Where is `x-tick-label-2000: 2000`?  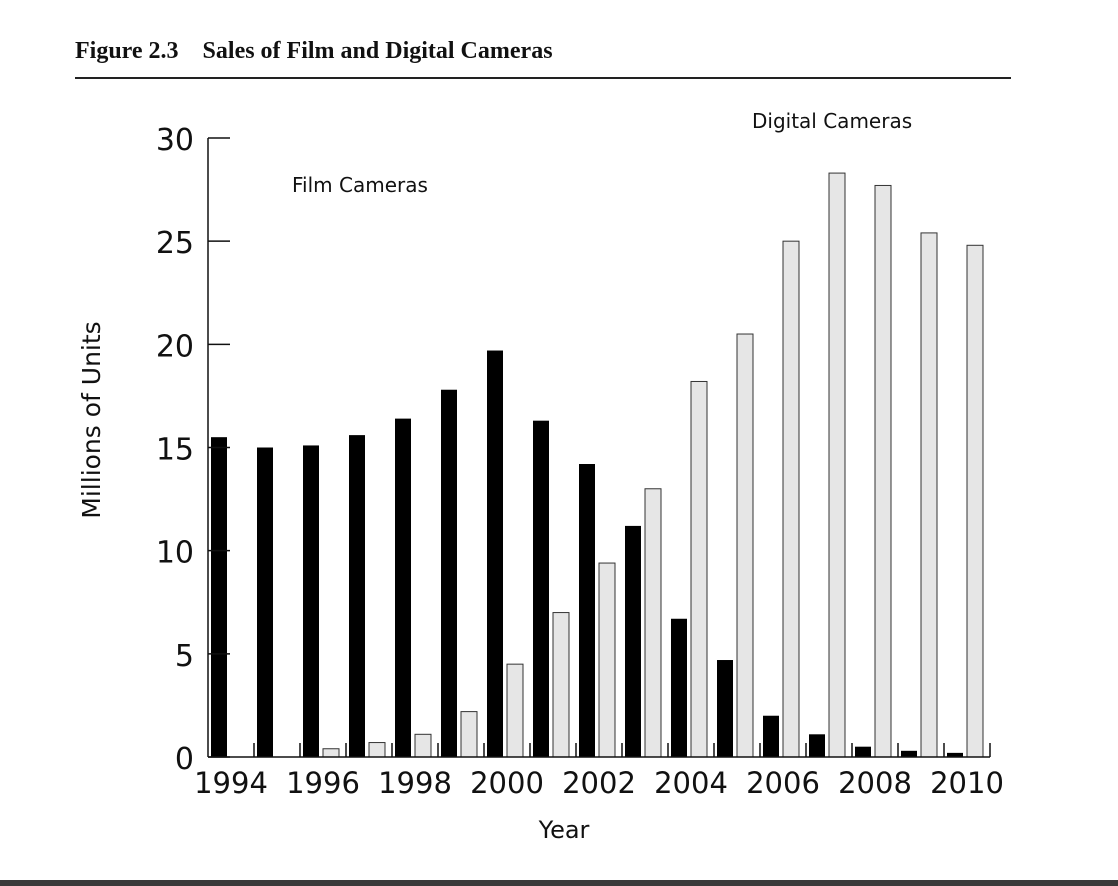
x-tick-label-2000: 2000 is located at coordinates (507, 783).